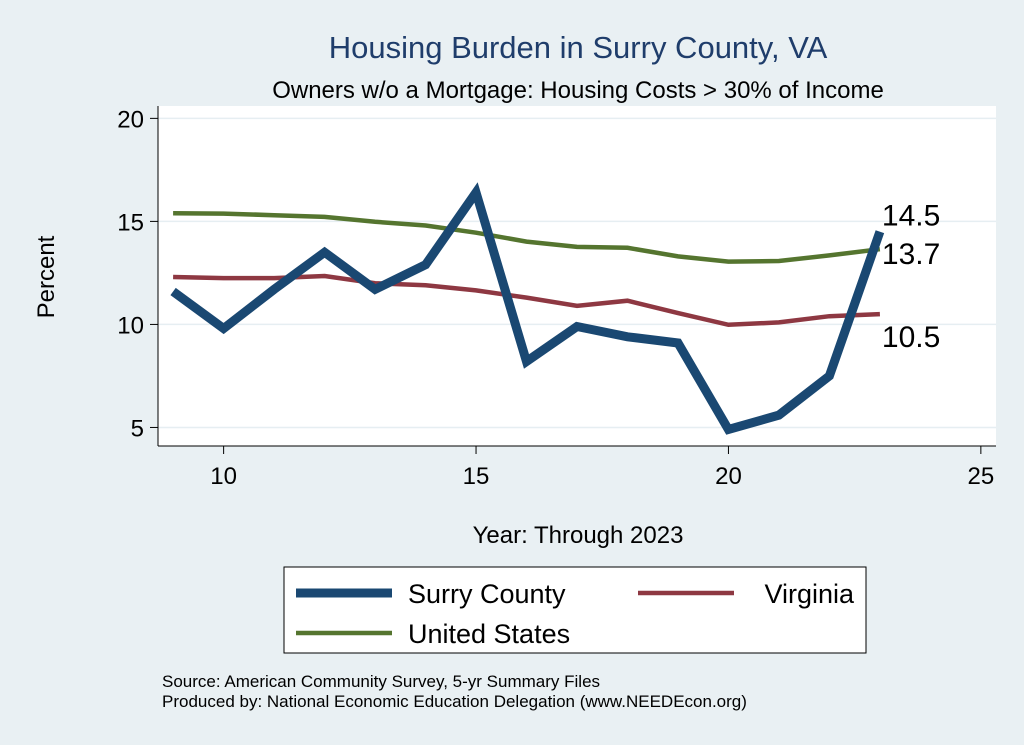  What do you see at coordinates (46, 276) in the screenshot?
I see `y-axis-title: Percent` at bounding box center [46, 276].